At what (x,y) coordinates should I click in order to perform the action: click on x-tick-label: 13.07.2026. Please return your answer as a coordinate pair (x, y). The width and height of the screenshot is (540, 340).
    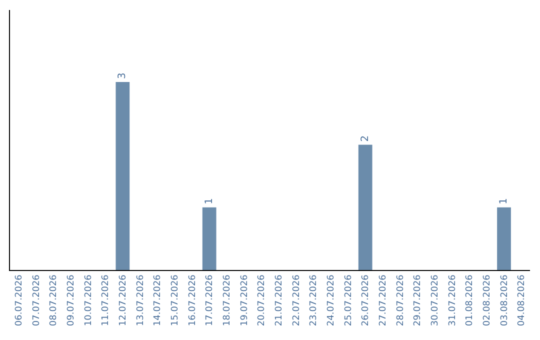
    Looking at the image, I should click on (141, 300).